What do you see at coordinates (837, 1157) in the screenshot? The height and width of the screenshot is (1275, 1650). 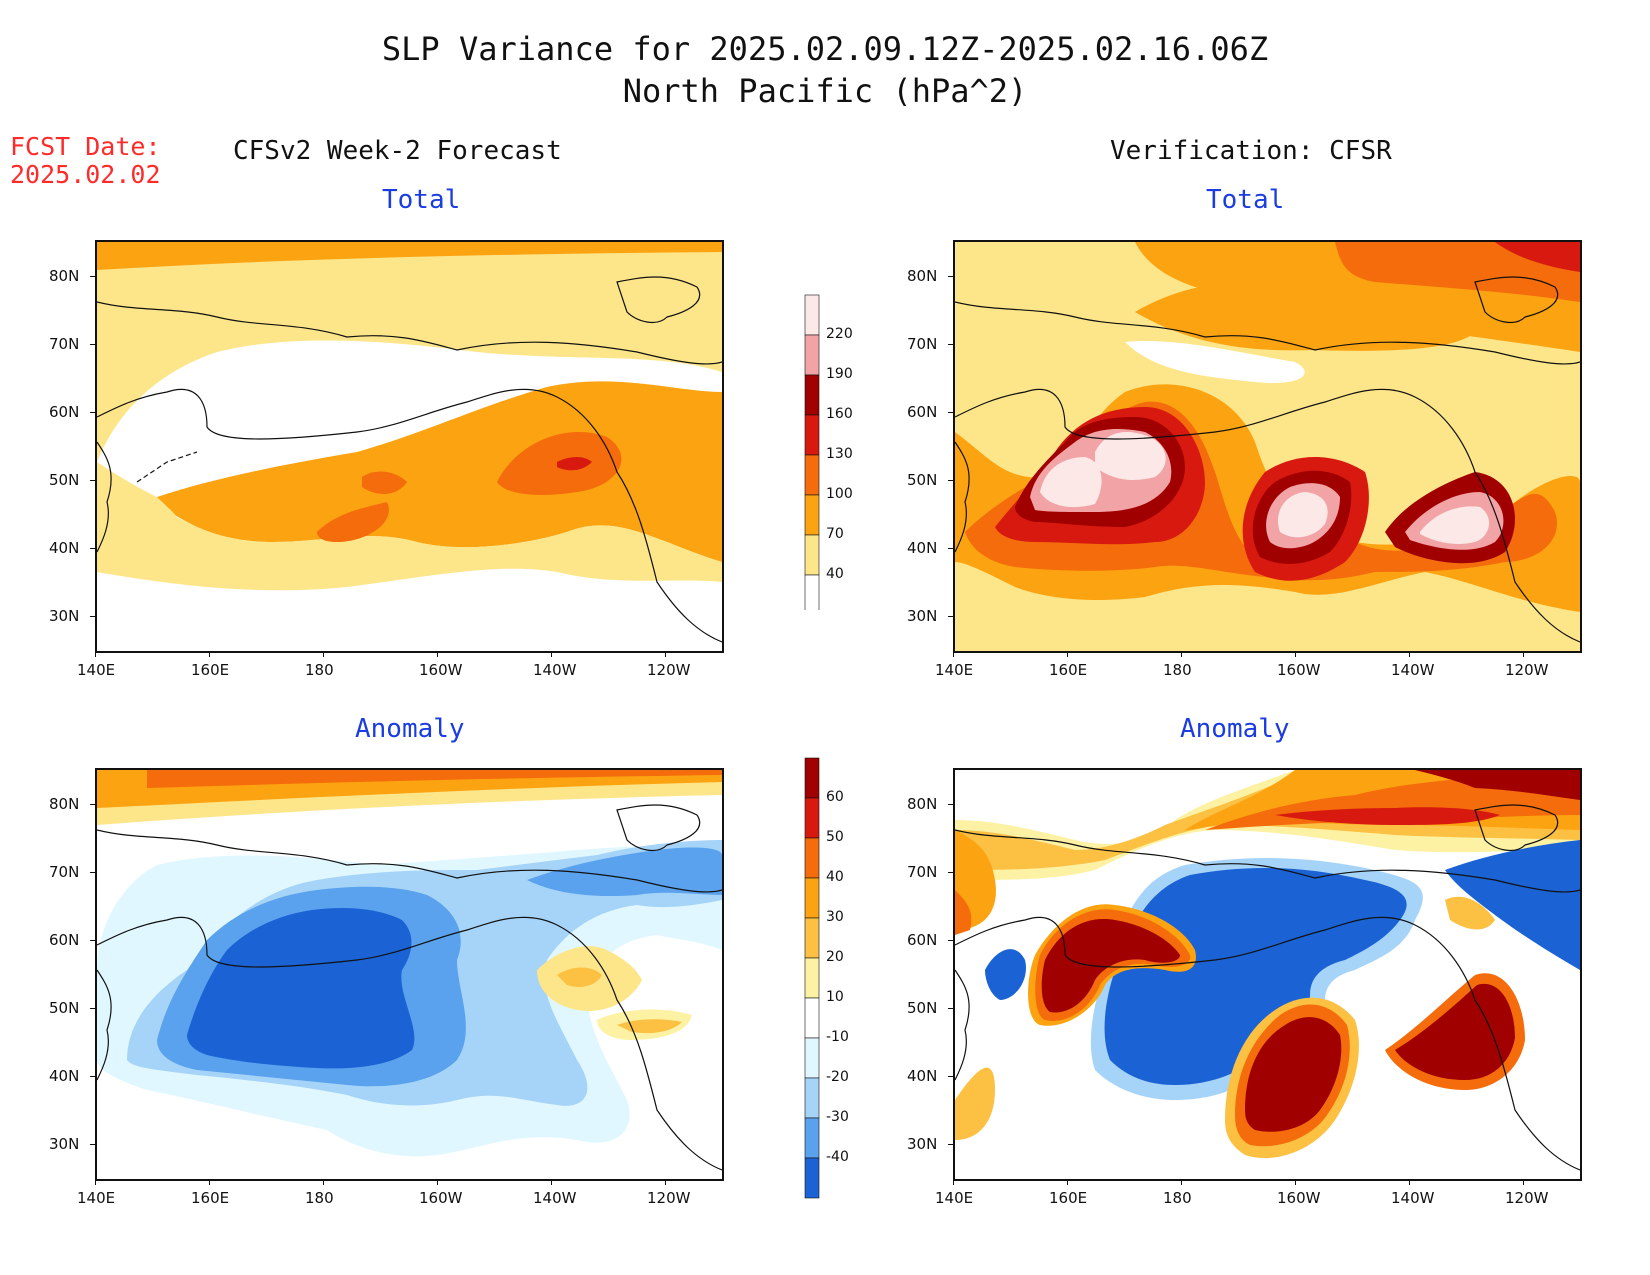 I see `colorbar-level-label: -40` at bounding box center [837, 1157].